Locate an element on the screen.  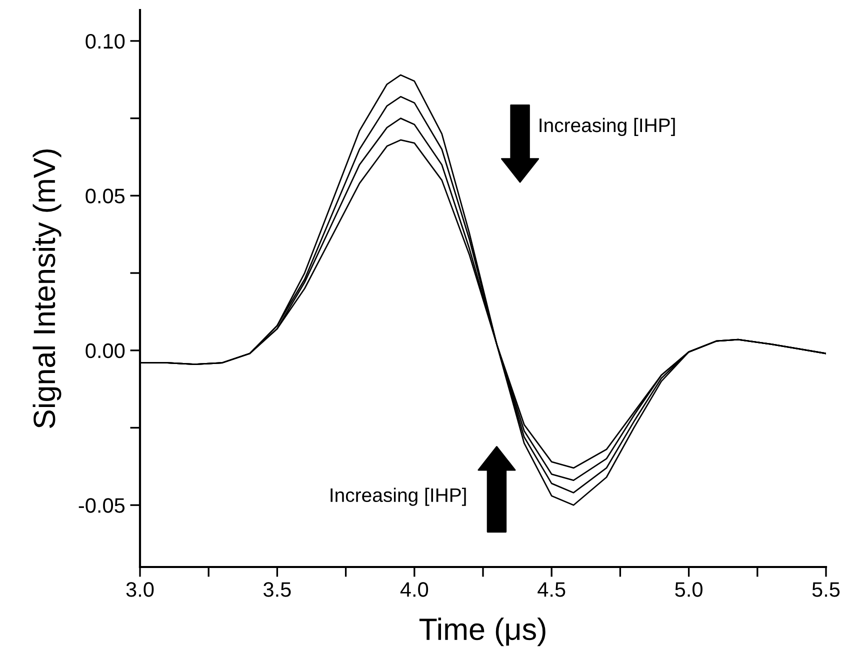
x-tick-label: 4.5 is located at coordinates (552, 589).